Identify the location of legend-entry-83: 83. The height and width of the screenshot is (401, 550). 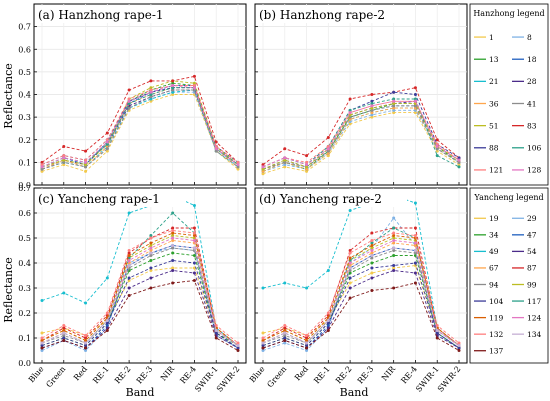
(532, 125).